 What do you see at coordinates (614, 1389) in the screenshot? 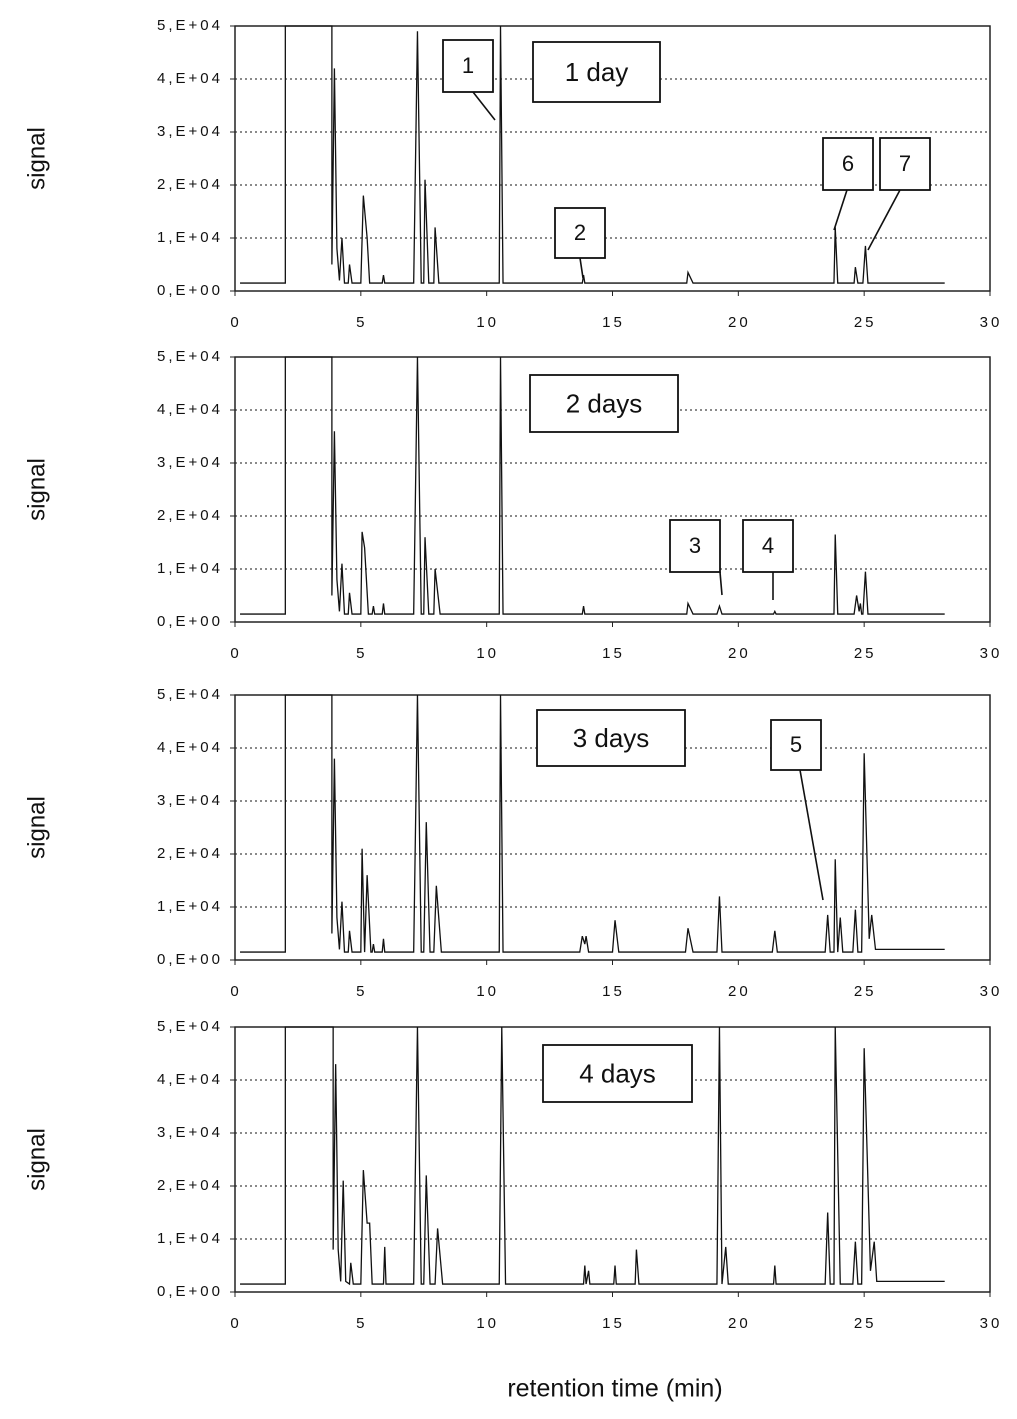
I see `x-axis-label: retention time (min)` at bounding box center [614, 1389].